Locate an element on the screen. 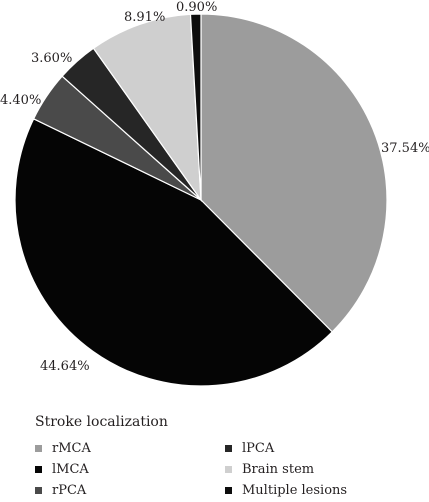 This screenshot has height=502, width=429. legend-label-lpca: lPCA is located at coordinates (258, 448).